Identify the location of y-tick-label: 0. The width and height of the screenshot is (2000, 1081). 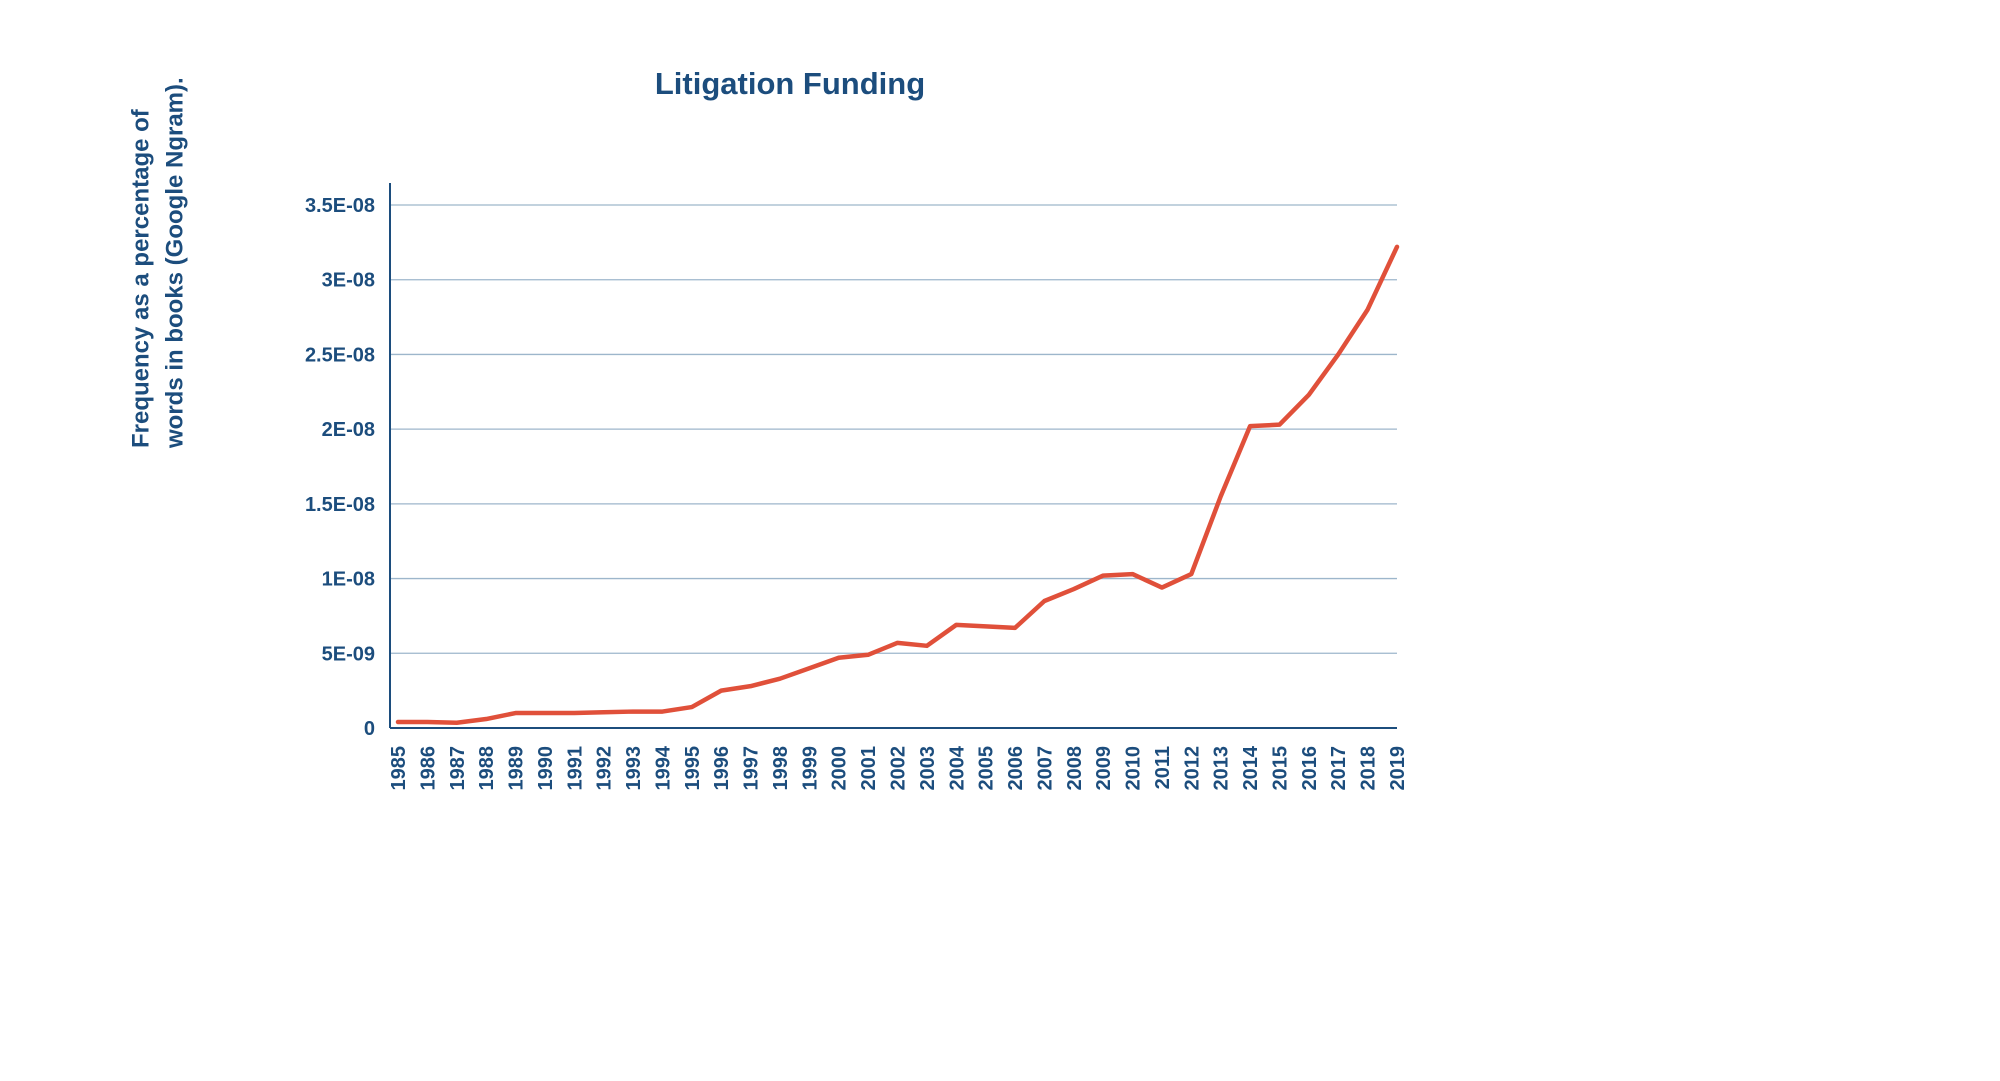
(369, 729).